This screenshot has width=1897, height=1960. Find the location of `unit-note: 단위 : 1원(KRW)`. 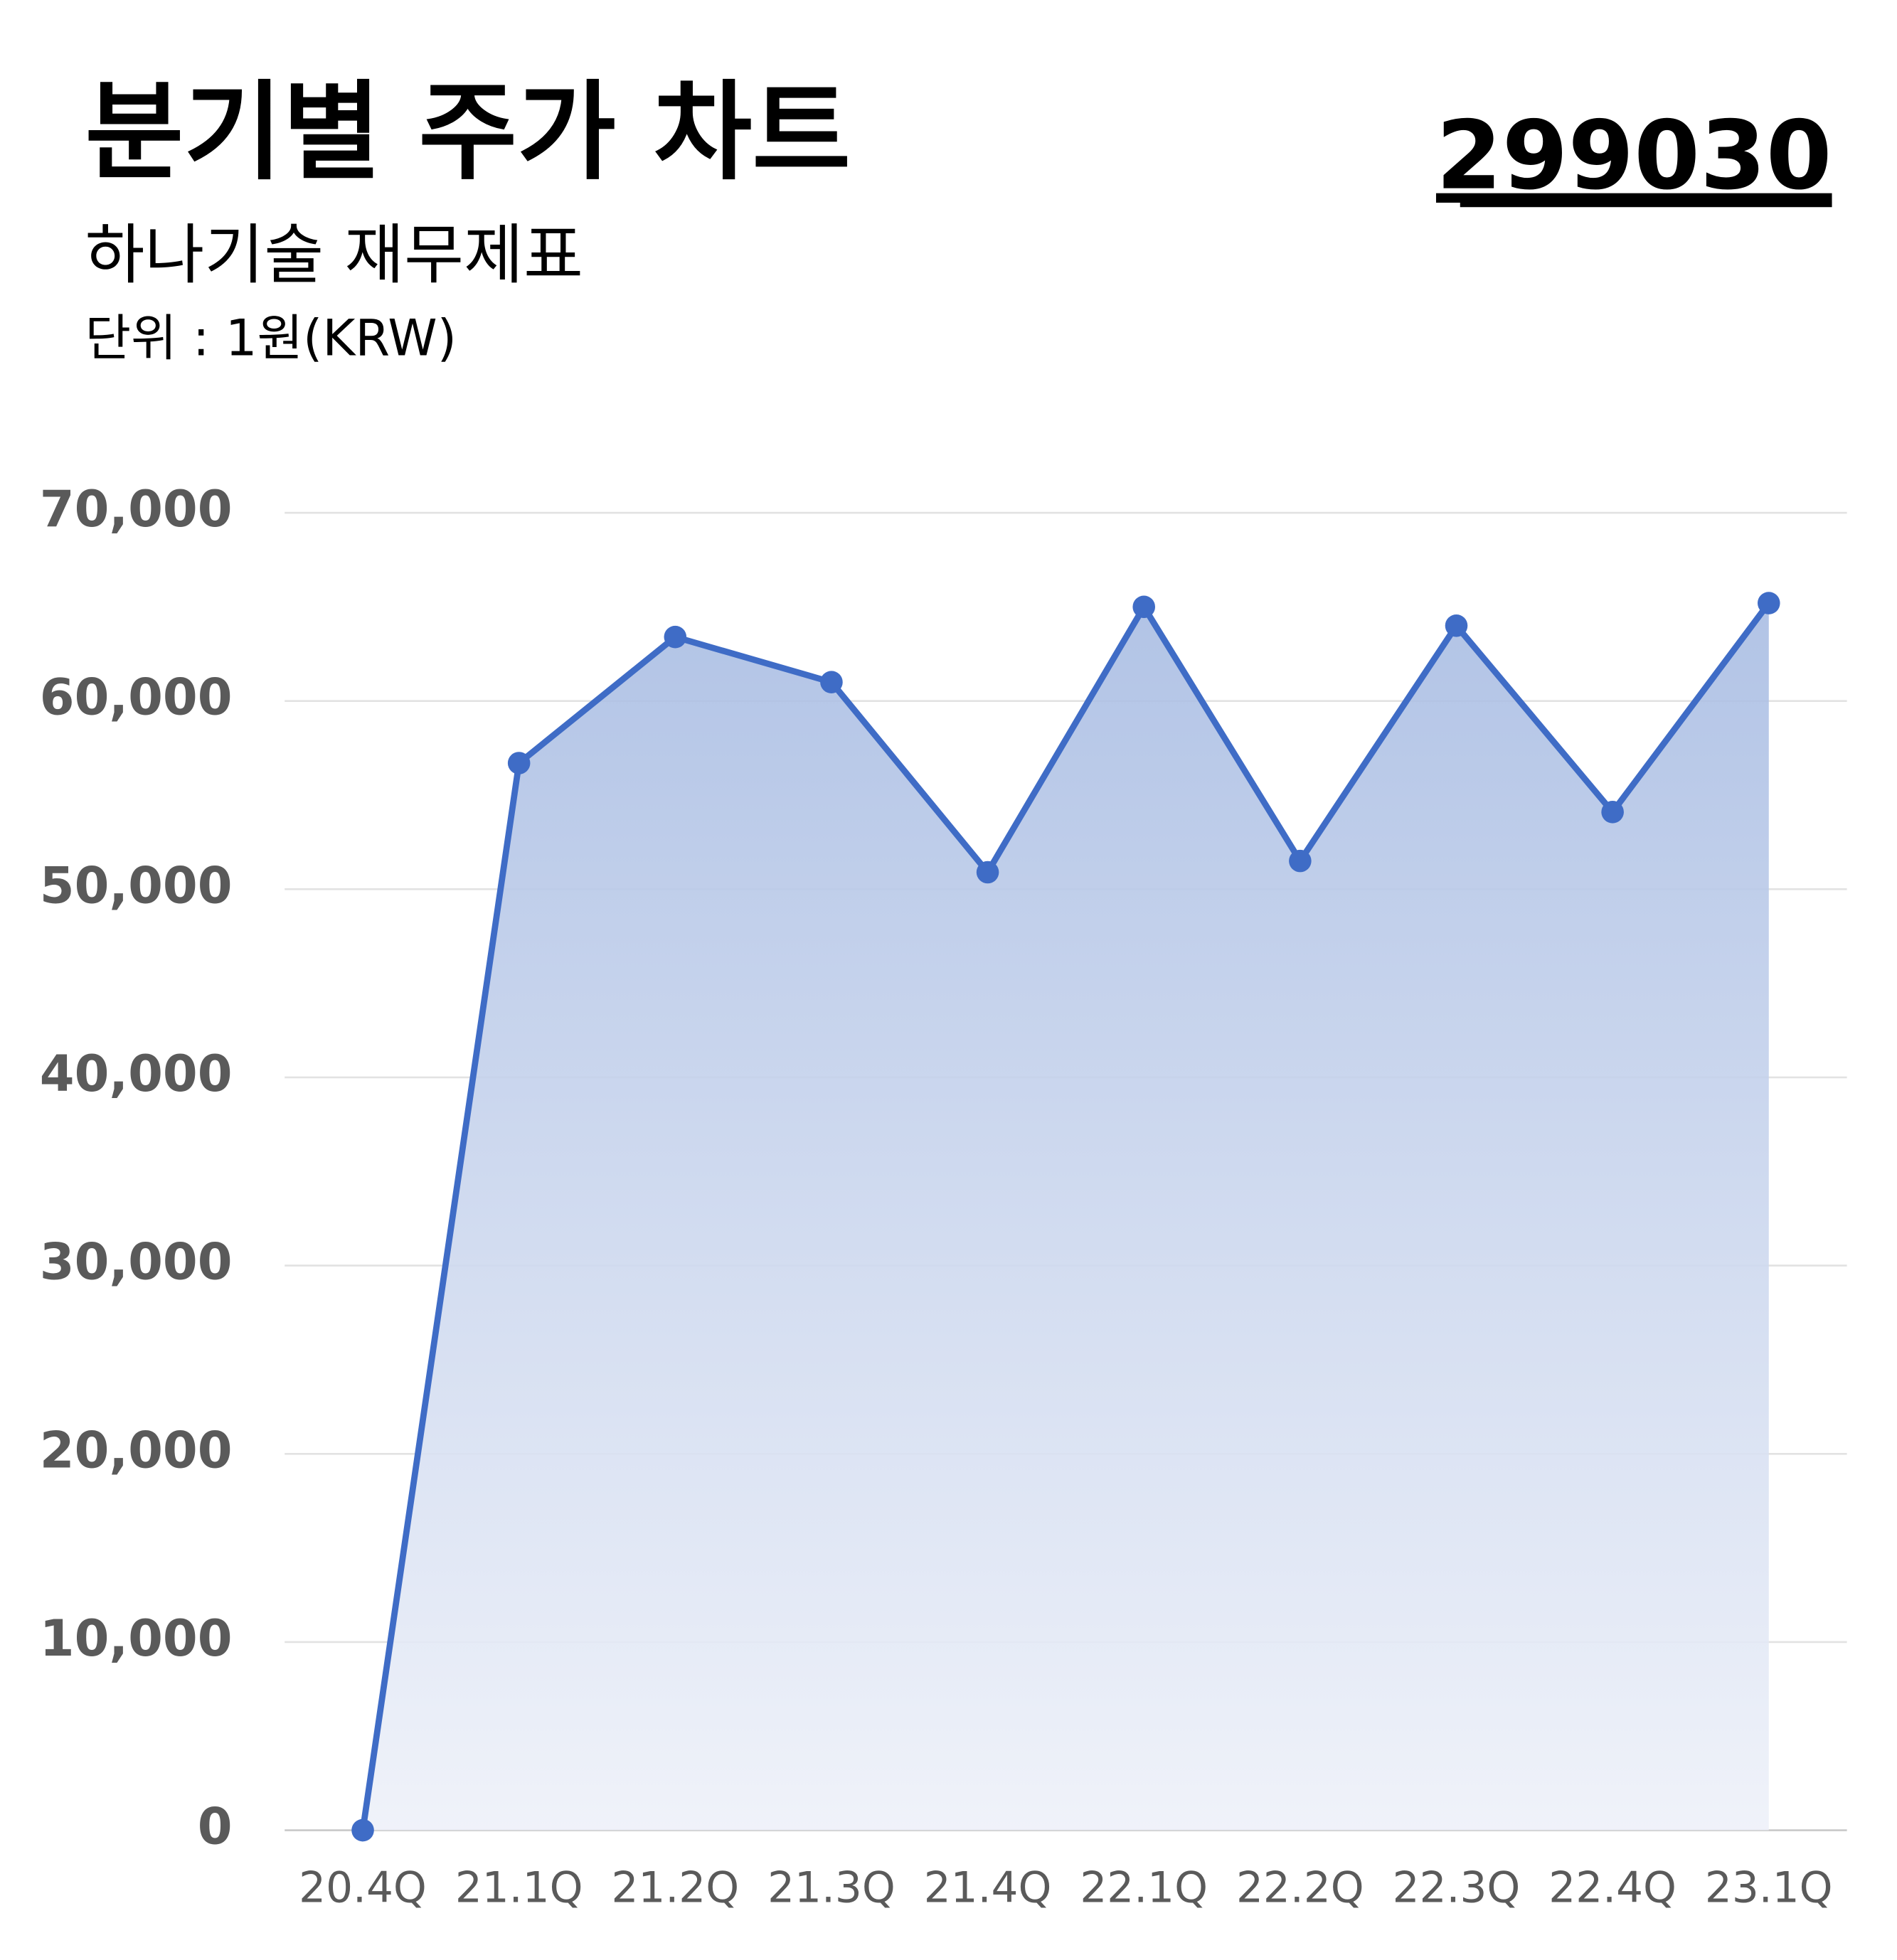

unit-note: 단위 : 1원(KRW) is located at coordinates (271, 338).